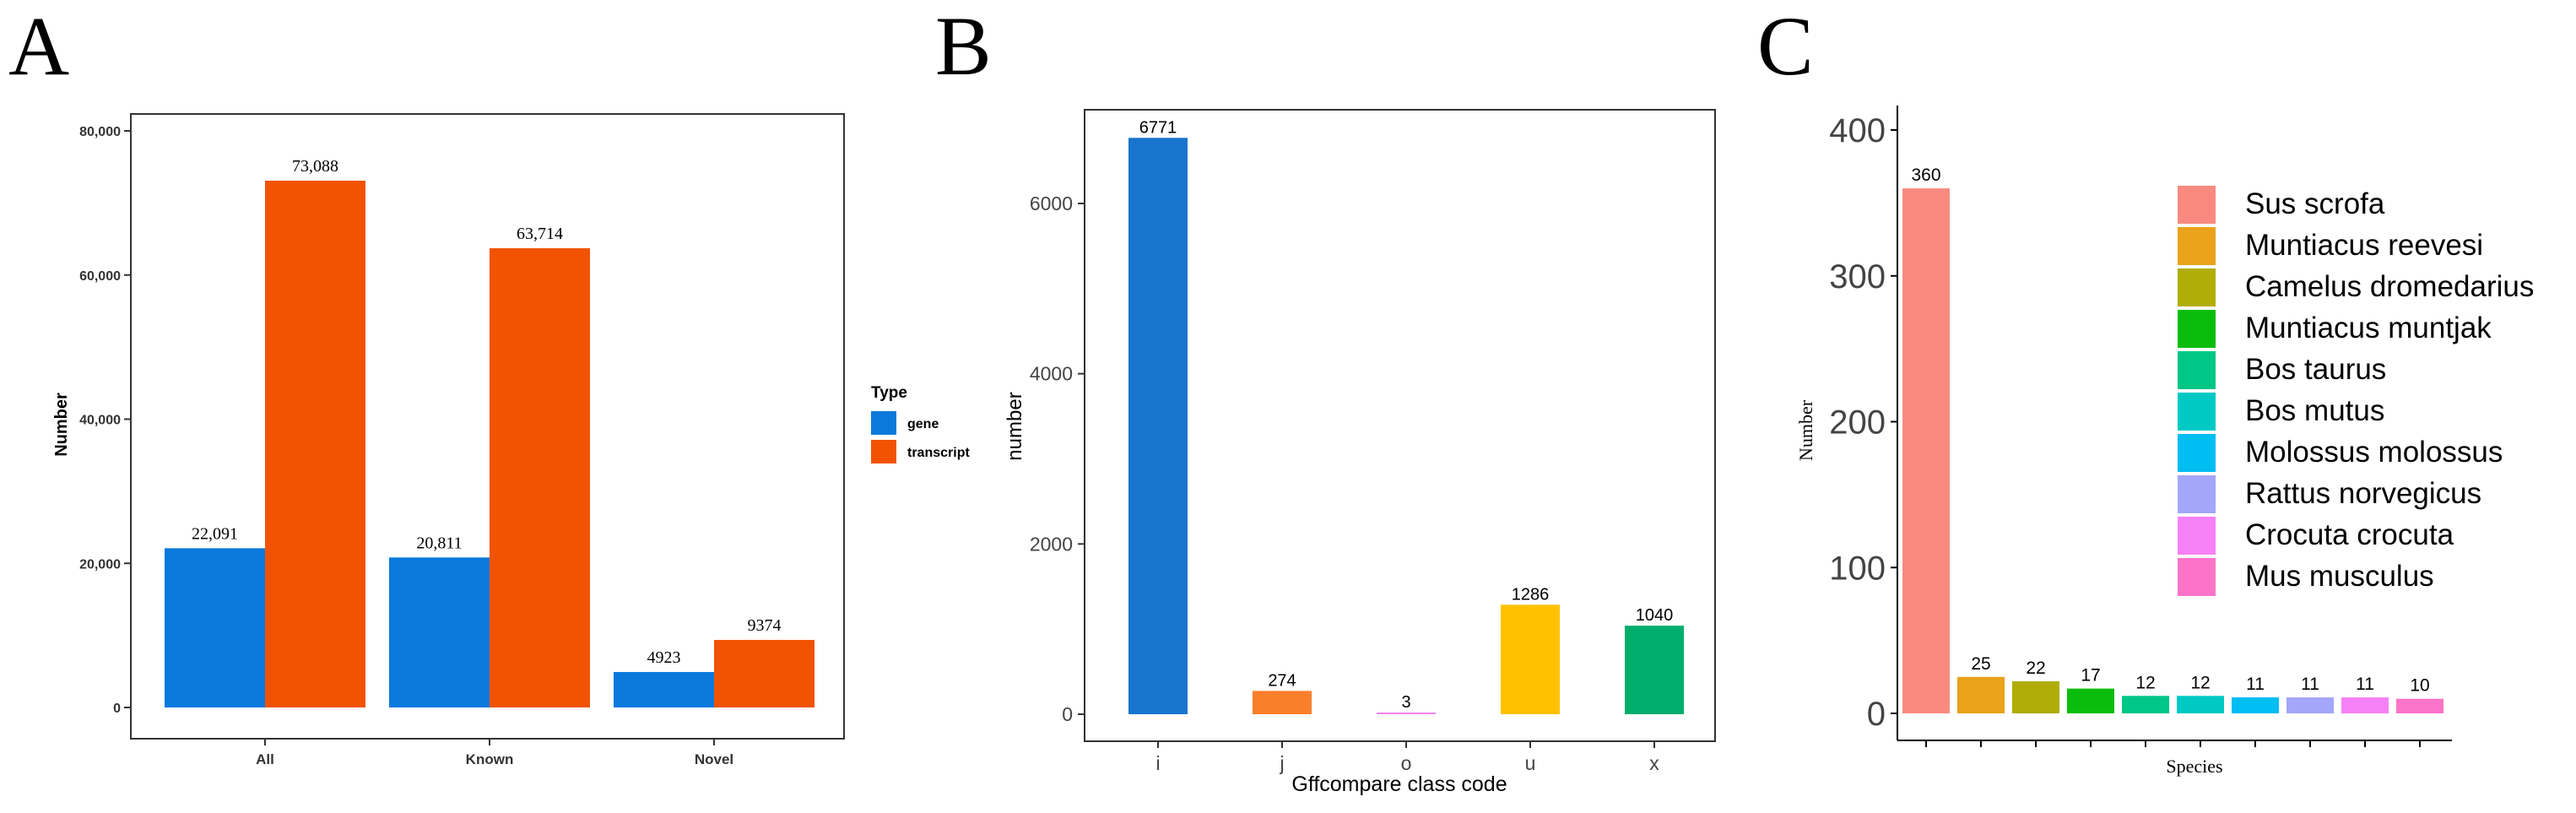  I want to click on panel-b-xtick-label: i, so click(1157, 763).